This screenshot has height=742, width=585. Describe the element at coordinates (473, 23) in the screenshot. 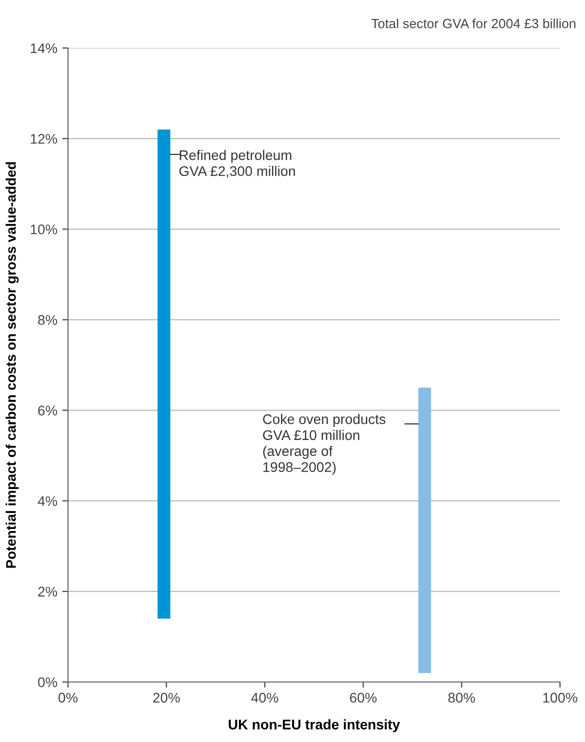

I see `chart-title: Total sector GVA for 2004 £3 billion` at that location.